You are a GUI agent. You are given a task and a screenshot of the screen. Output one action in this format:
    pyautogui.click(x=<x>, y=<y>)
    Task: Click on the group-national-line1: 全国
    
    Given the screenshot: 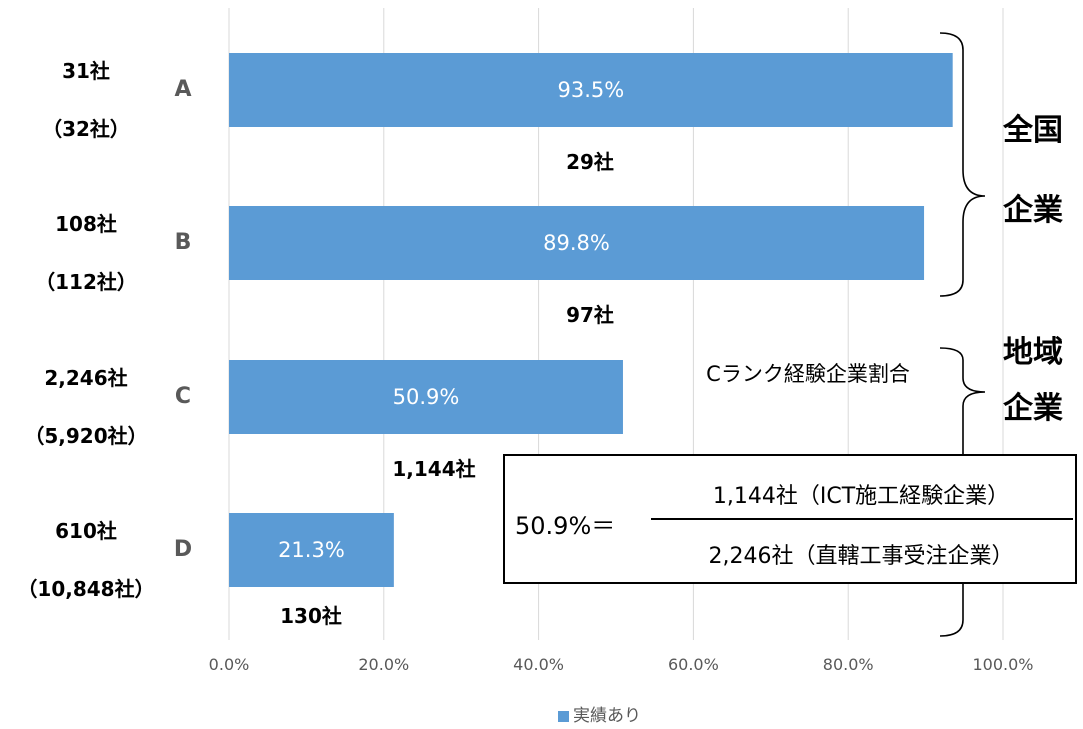 What is the action you would take?
    pyautogui.click(x=1032, y=130)
    